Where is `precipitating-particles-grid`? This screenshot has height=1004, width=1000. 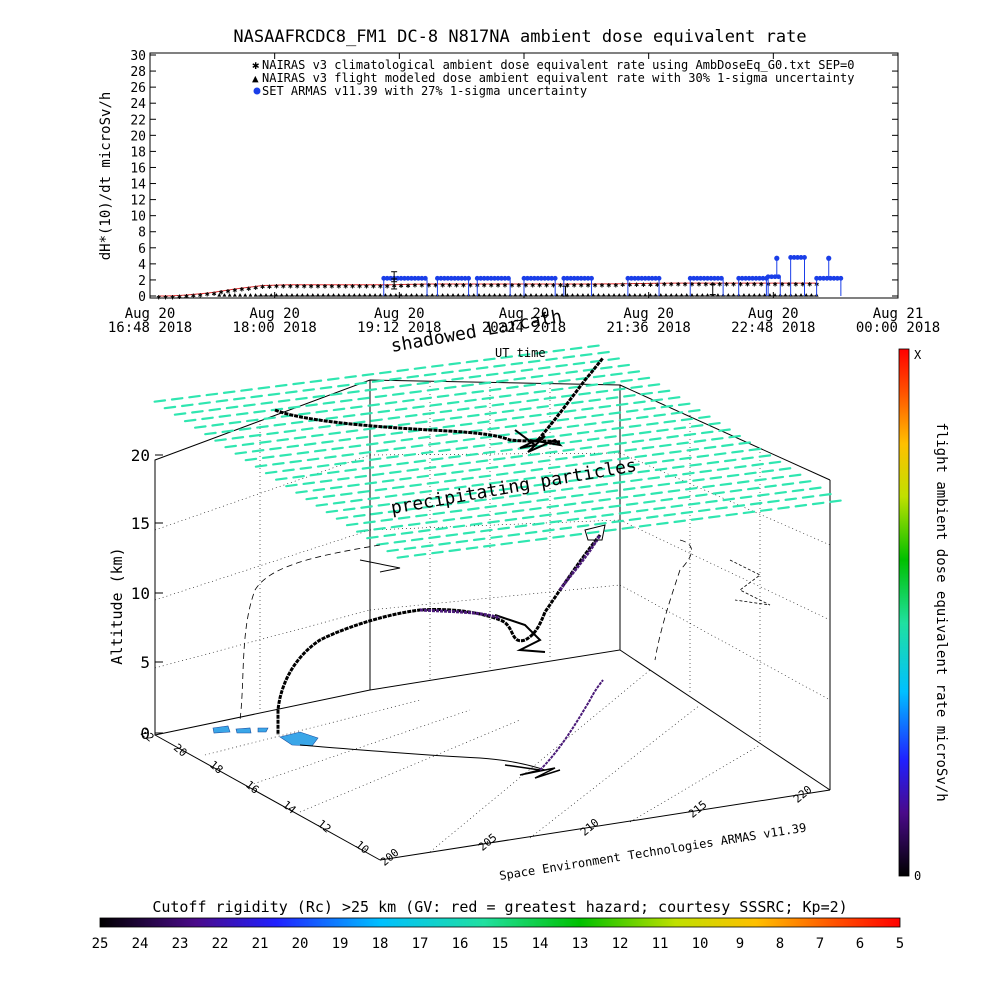 precipitating-particles-grid is located at coordinates (497, 451).